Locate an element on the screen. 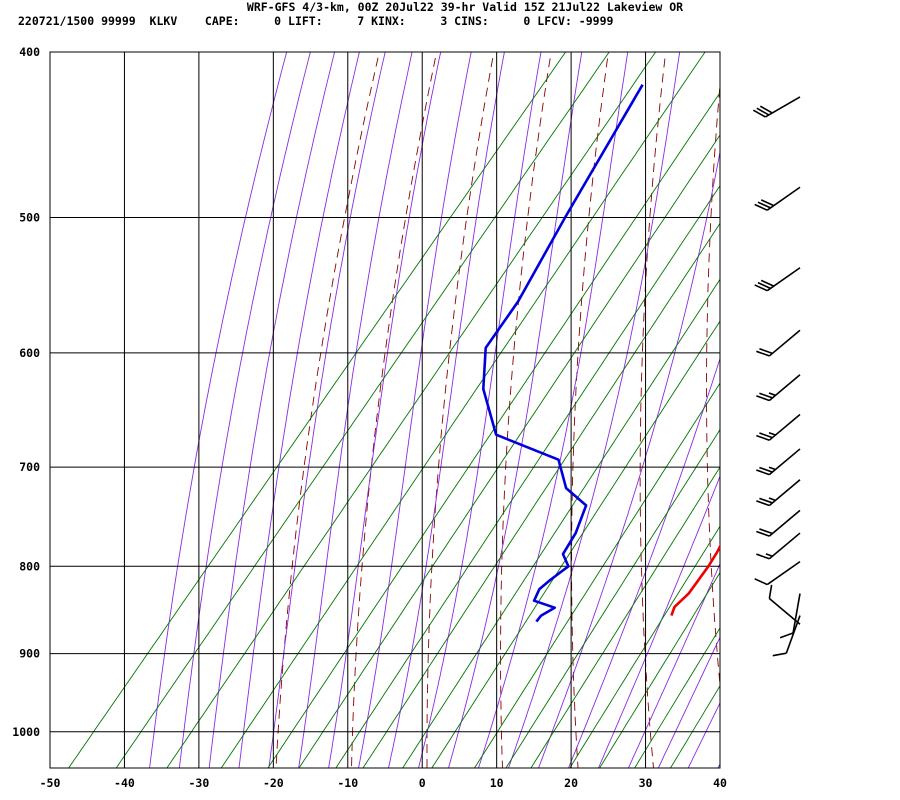  y-tick-label: 900 is located at coordinates (29, 654).